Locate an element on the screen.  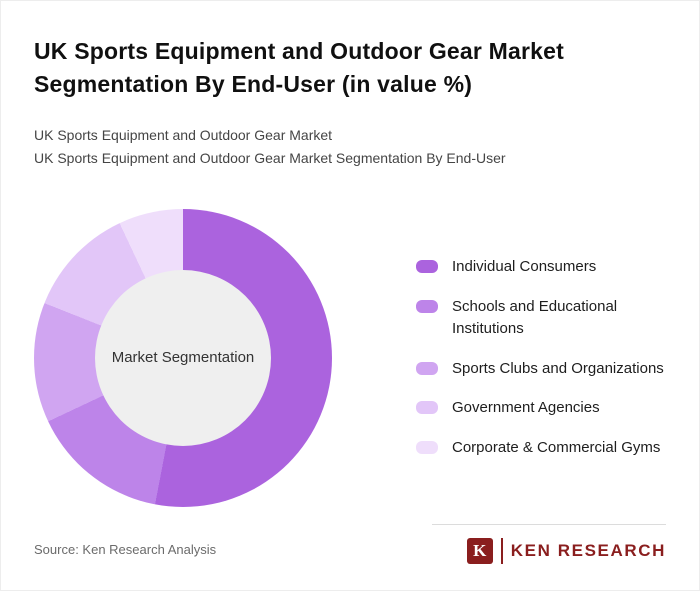
ken-research-logo: K KEN RESEARCH is located at coordinates (549, 544).